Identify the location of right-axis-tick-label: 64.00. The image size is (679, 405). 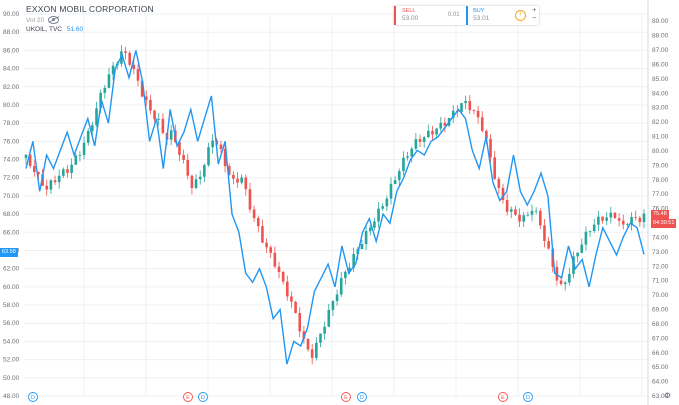
(660, 382).